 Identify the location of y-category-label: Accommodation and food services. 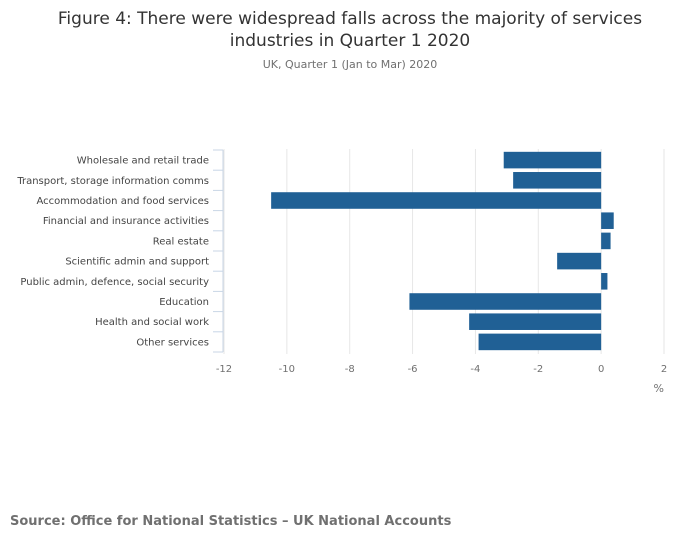
(123, 201).